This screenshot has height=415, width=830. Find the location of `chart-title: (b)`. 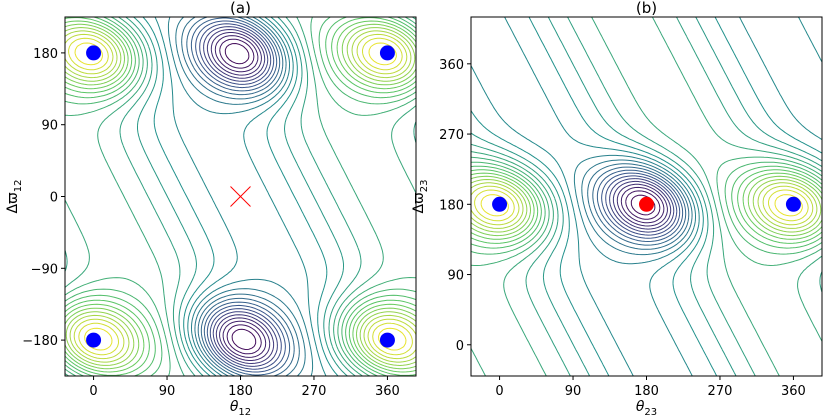

chart-title: (b) is located at coordinates (646, 8).